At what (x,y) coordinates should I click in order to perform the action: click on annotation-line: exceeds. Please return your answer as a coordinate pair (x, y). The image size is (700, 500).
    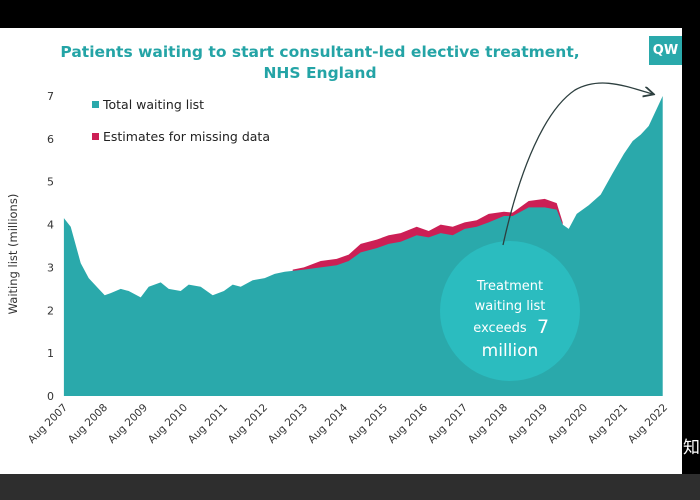
    Looking at the image, I should click on (500, 328).